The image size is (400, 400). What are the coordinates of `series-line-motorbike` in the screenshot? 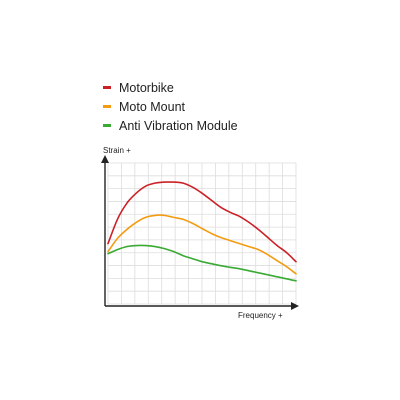 It's located at (202, 222).